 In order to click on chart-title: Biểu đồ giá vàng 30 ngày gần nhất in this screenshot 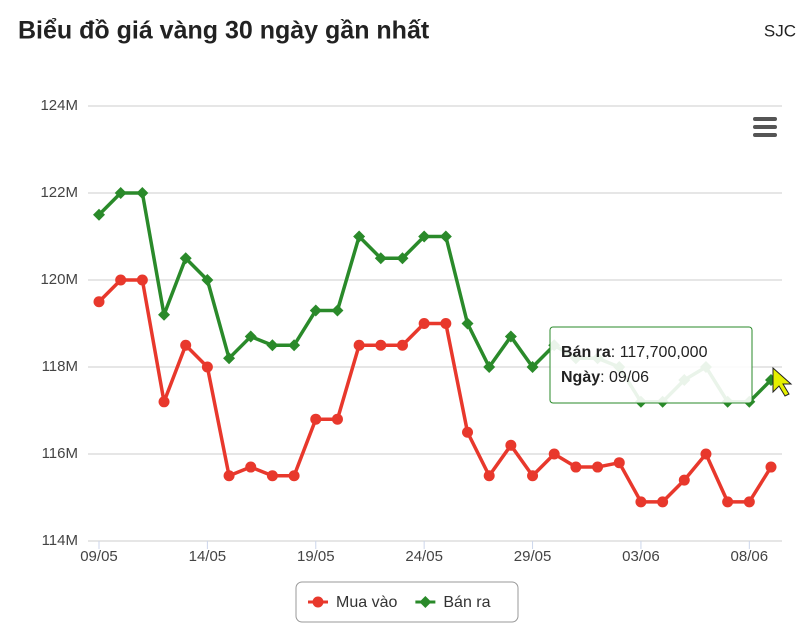, I will do `click(224, 31)`.